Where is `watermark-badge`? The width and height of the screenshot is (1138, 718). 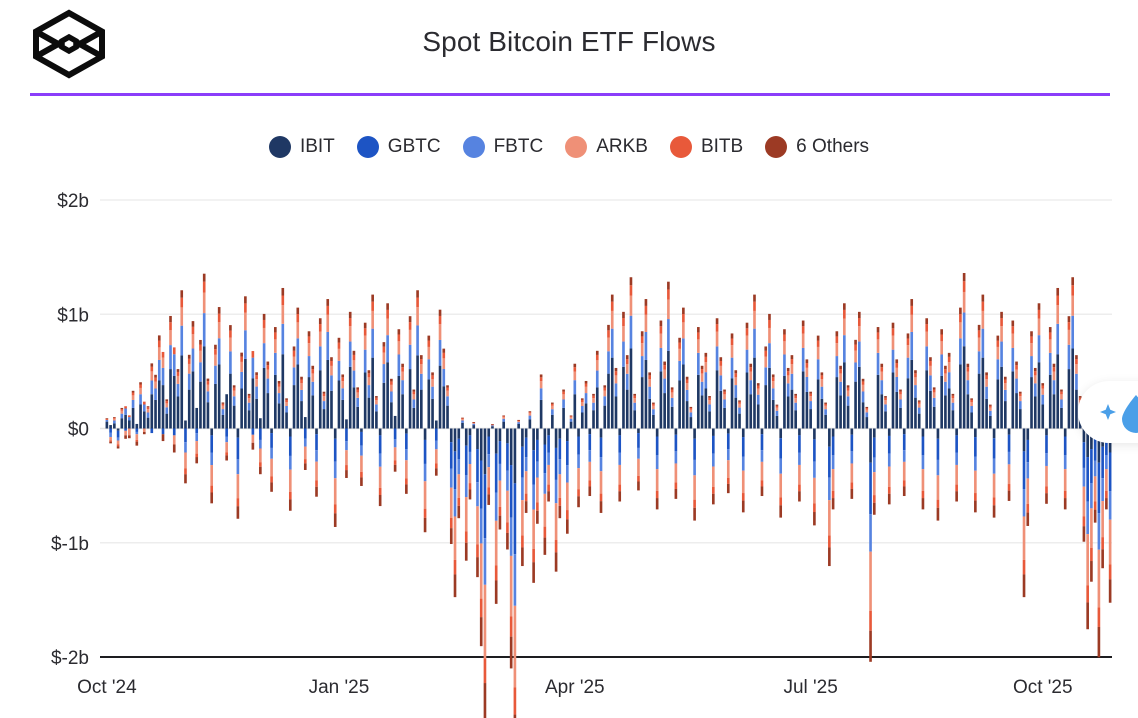 watermark-badge is located at coordinates (1108, 412).